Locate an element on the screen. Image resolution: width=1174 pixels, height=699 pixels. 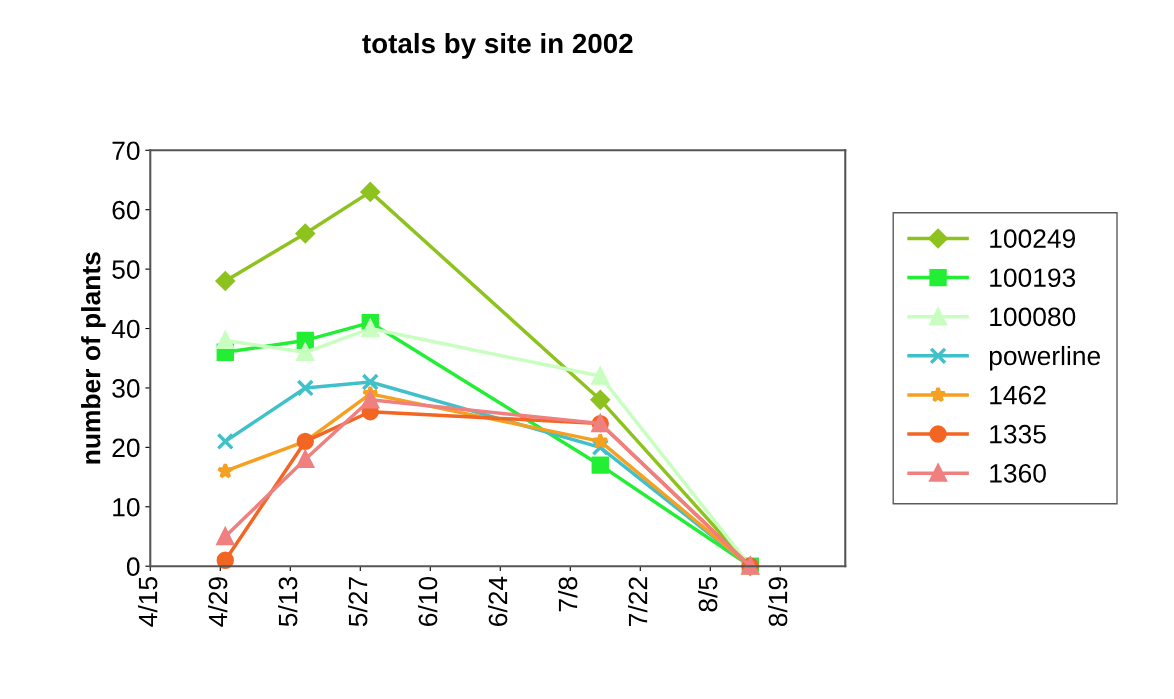
legend-label: 1360 is located at coordinates (1018, 473).